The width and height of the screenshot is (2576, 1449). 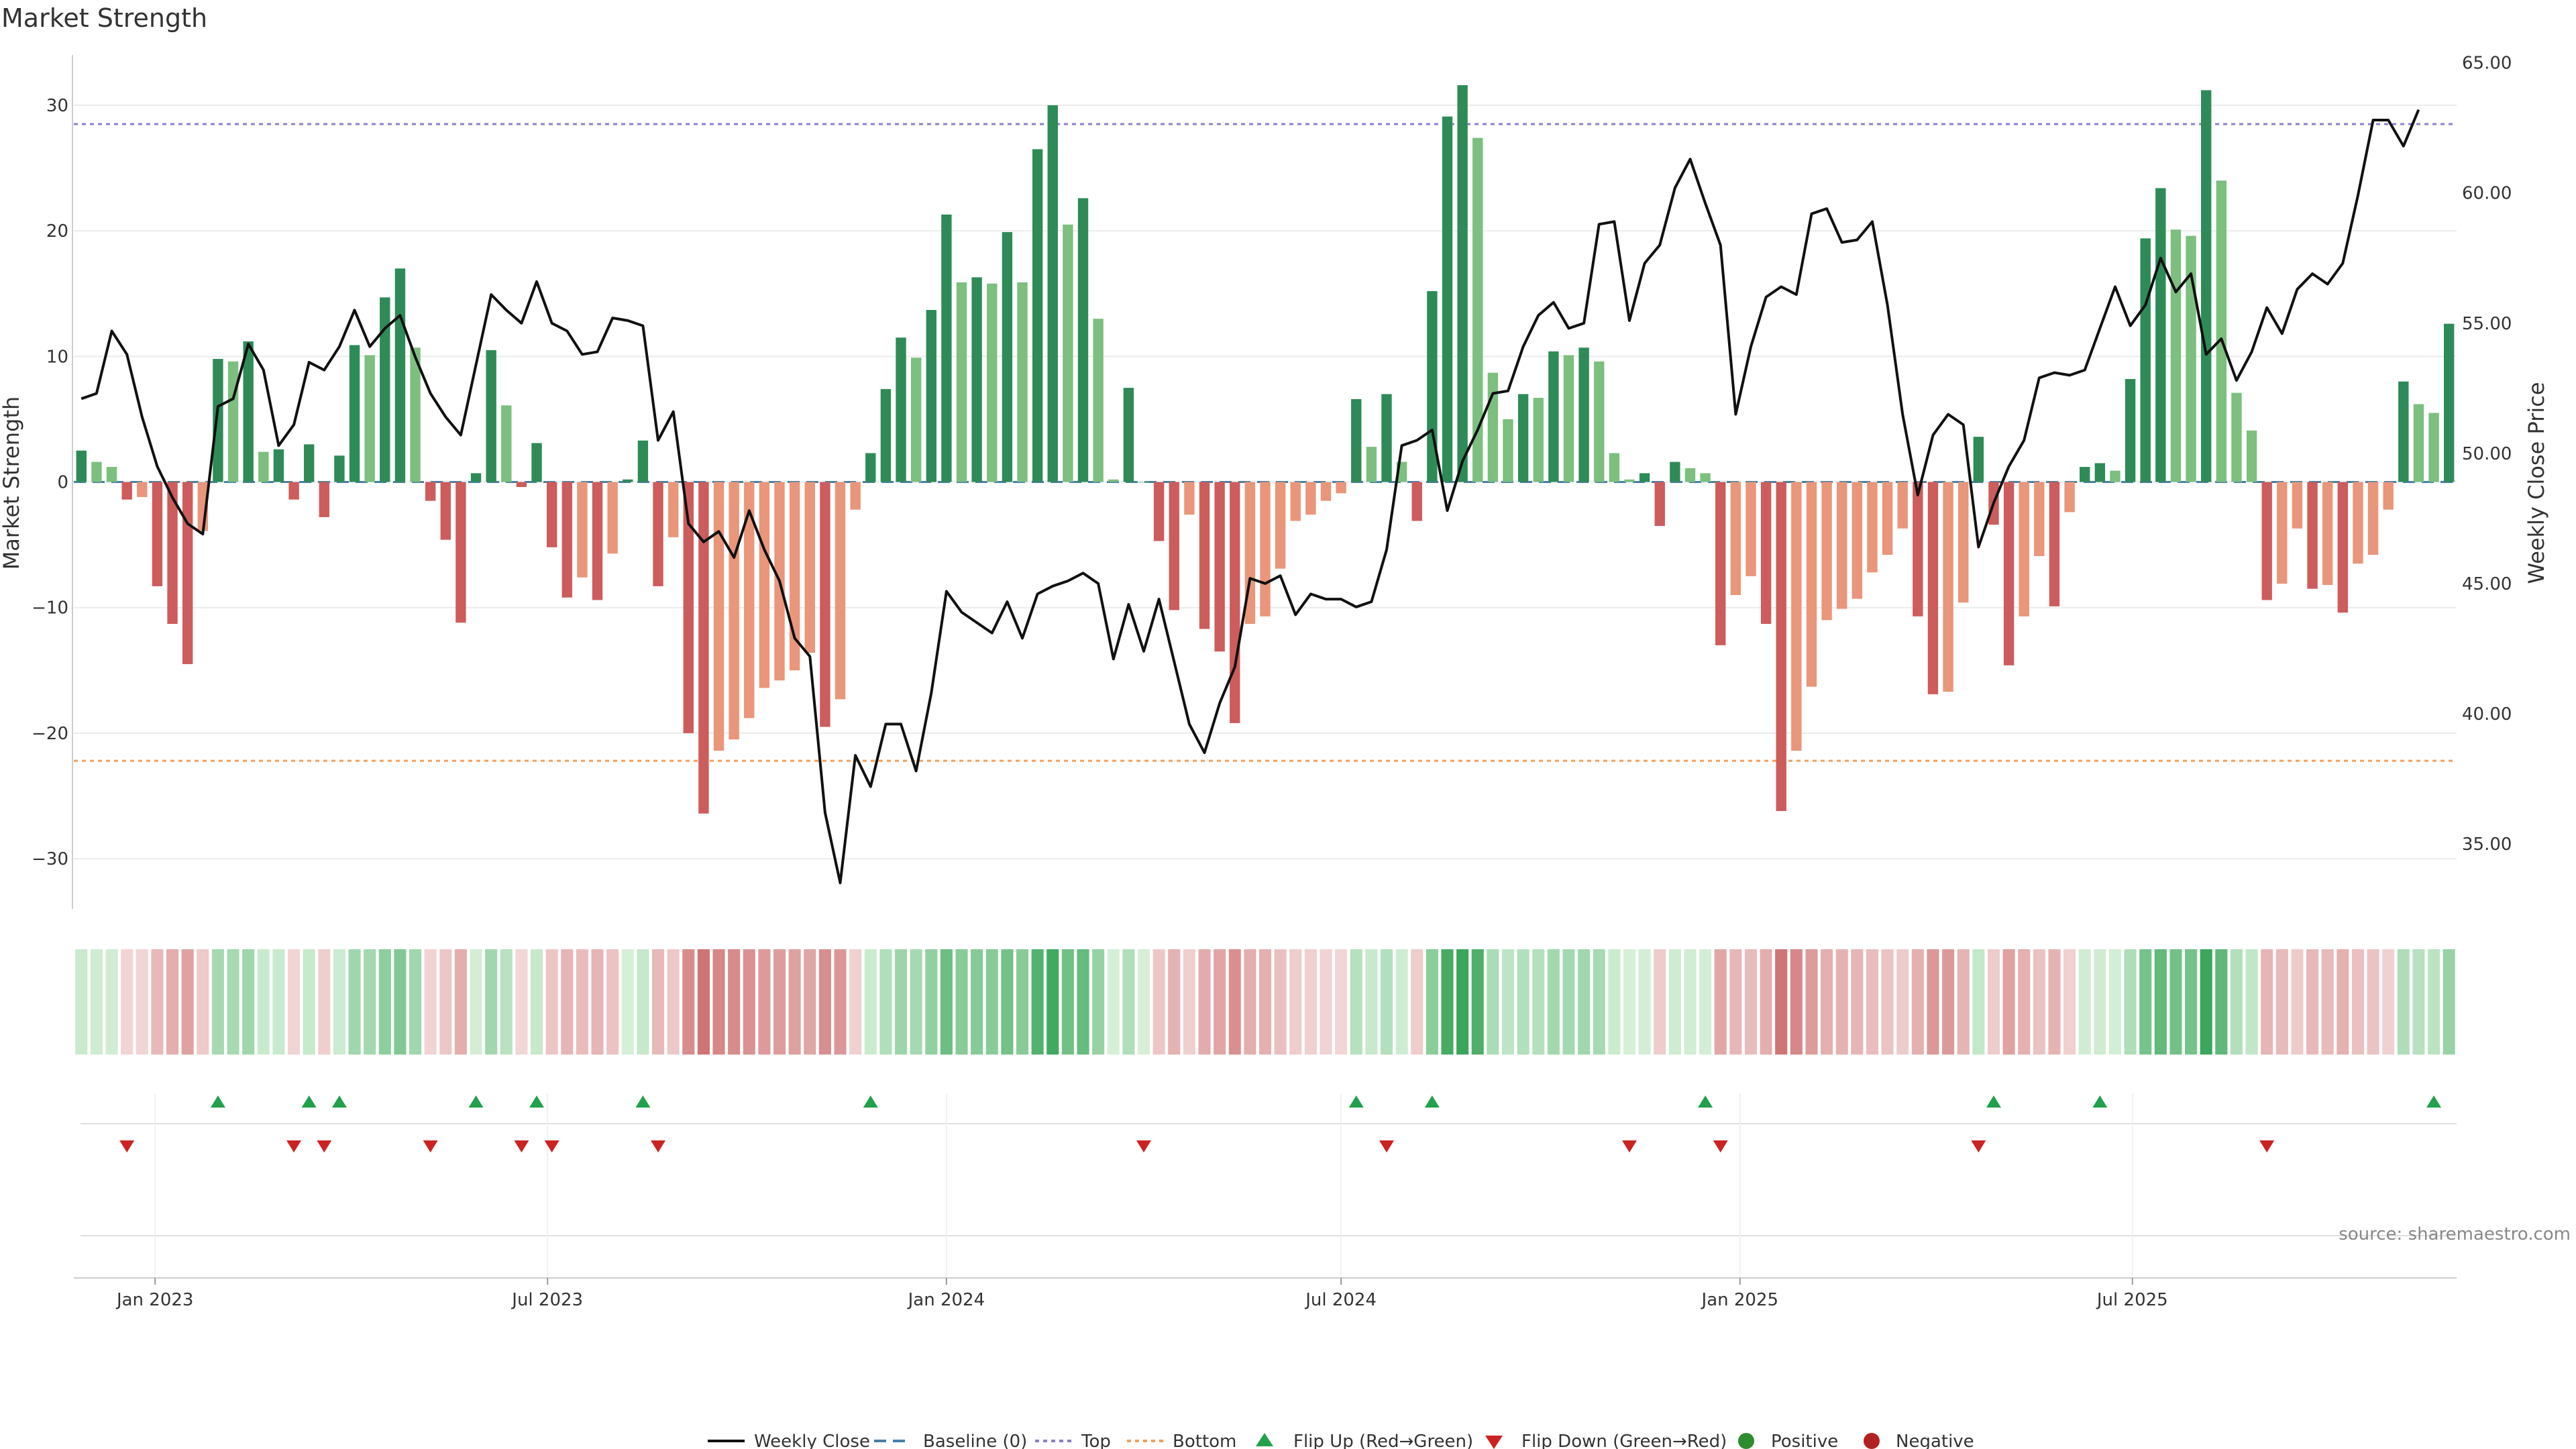 What do you see at coordinates (57, 231) in the screenshot?
I see `left-tick-label: 20` at bounding box center [57, 231].